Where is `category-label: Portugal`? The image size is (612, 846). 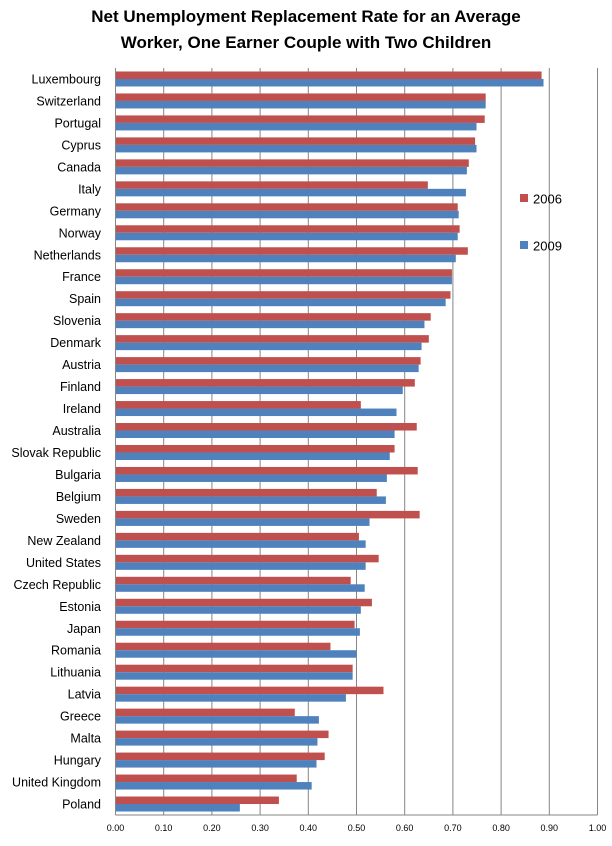
category-label: Portugal is located at coordinates (77, 123).